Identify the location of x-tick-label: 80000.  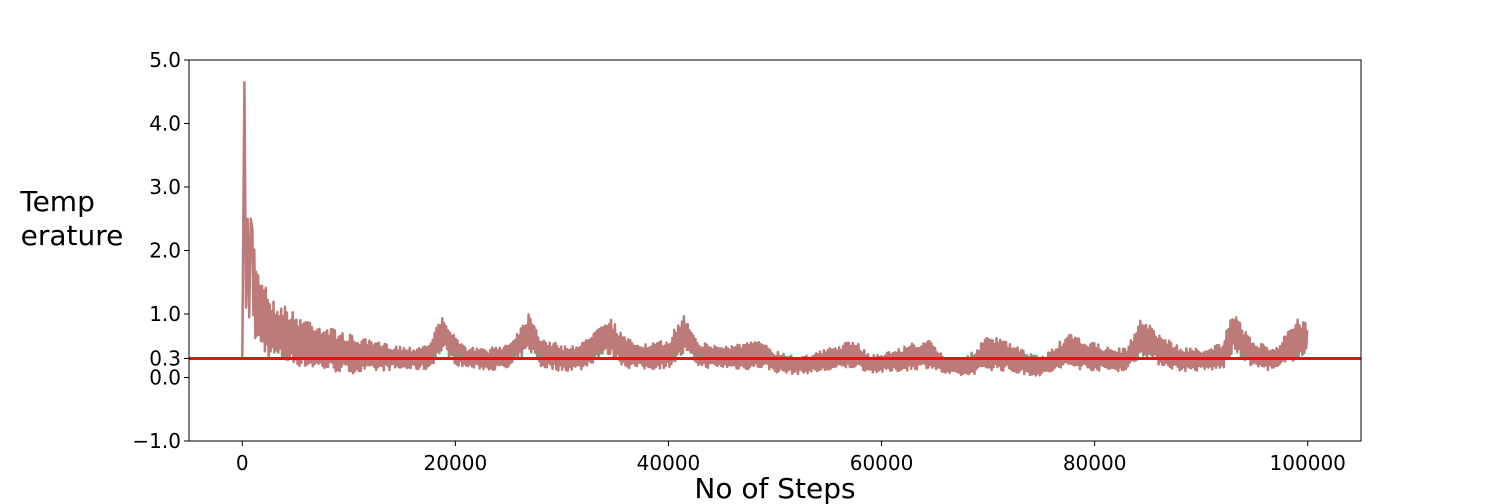
(1095, 463).